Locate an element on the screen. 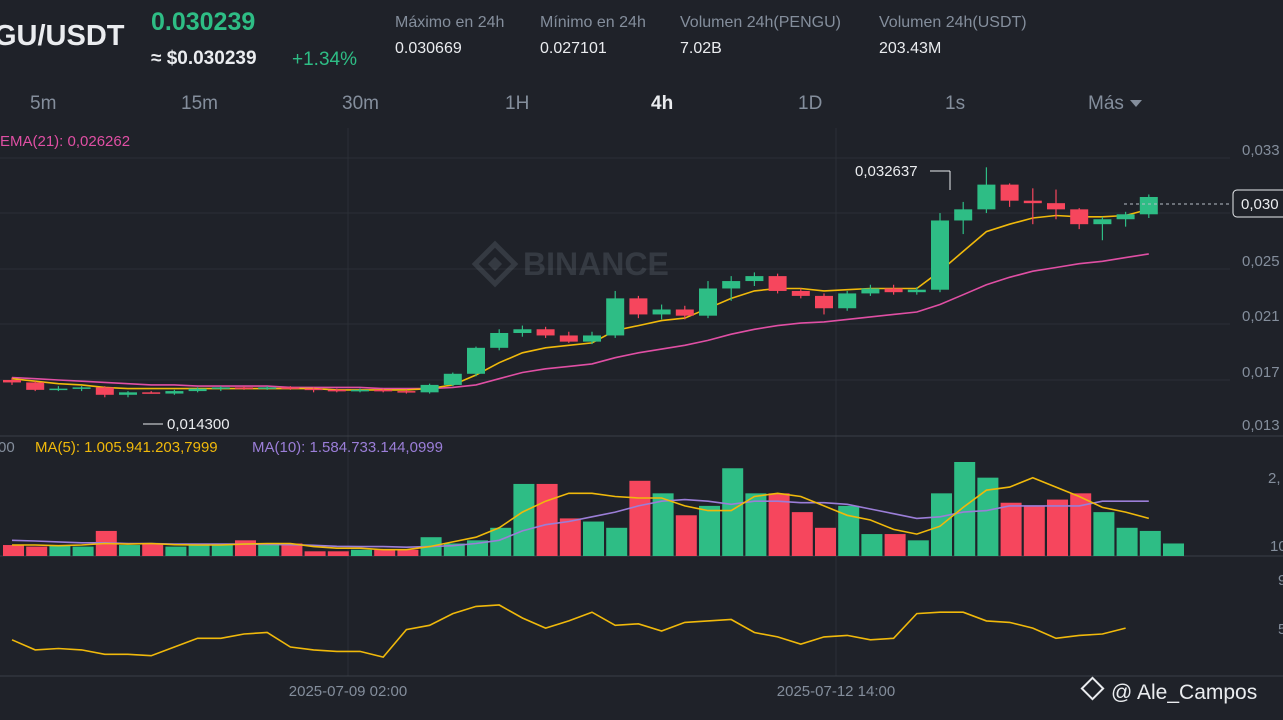 This screenshot has width=1283, height=720. stat-24h-volume-quote: Volumen 24h(USDT) 203.43M is located at coordinates (953, 36).